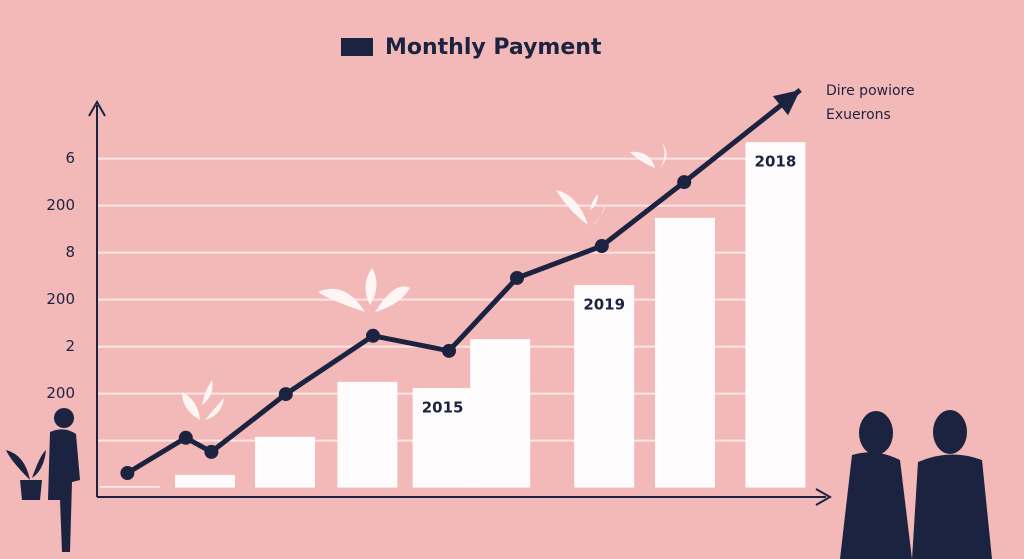 The height and width of the screenshot is (559, 1024). What do you see at coordinates (786, 102) in the screenshot?
I see `line-arrowhead` at bounding box center [786, 102].